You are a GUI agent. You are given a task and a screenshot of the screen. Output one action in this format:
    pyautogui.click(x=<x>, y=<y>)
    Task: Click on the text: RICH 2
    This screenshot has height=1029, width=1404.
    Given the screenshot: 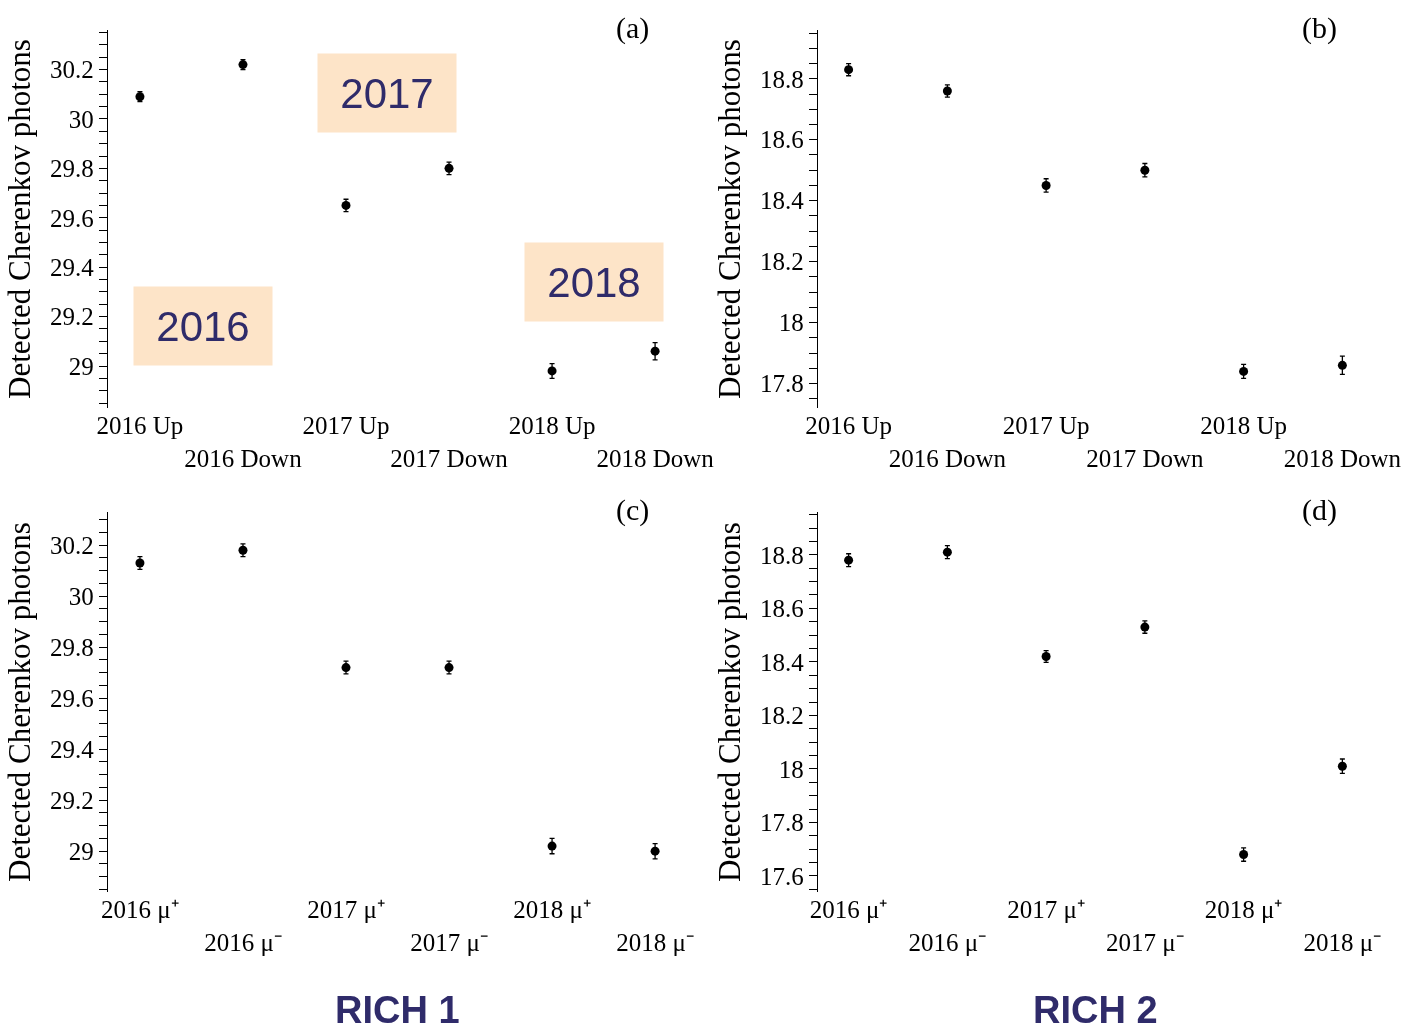 What is the action you would take?
    pyautogui.click(x=1095, y=1009)
    